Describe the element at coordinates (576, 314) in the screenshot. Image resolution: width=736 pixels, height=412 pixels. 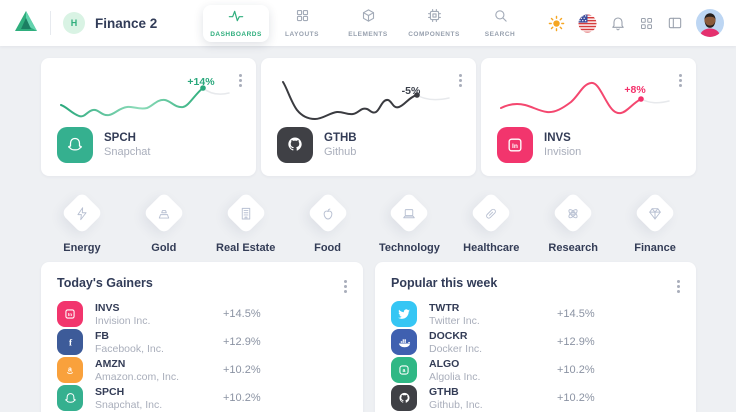
I see `change-value: +14.5%` at that location.